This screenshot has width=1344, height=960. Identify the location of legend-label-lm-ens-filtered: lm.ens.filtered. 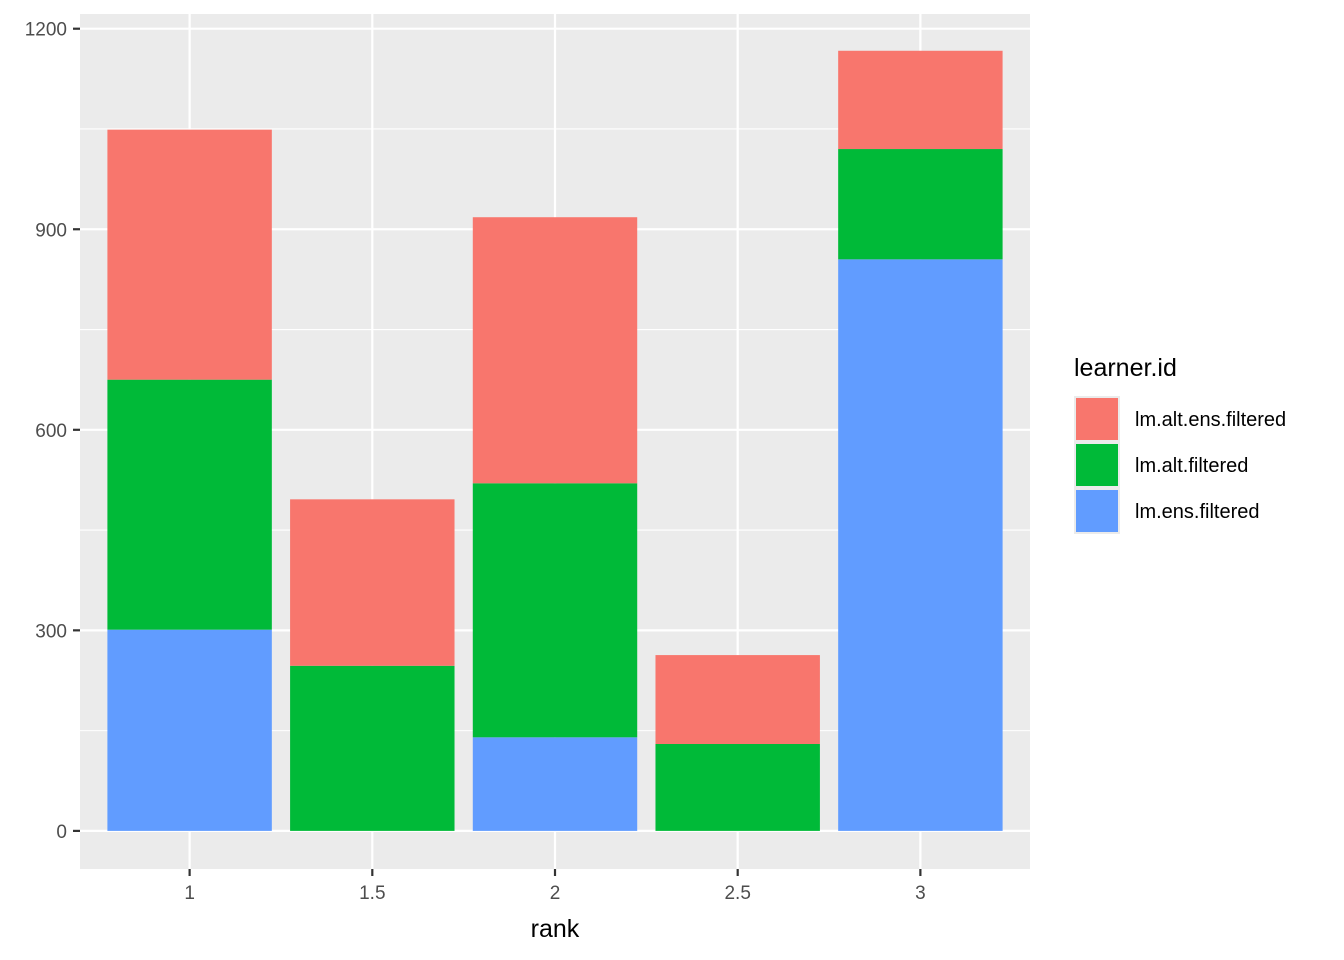
(1197, 512).